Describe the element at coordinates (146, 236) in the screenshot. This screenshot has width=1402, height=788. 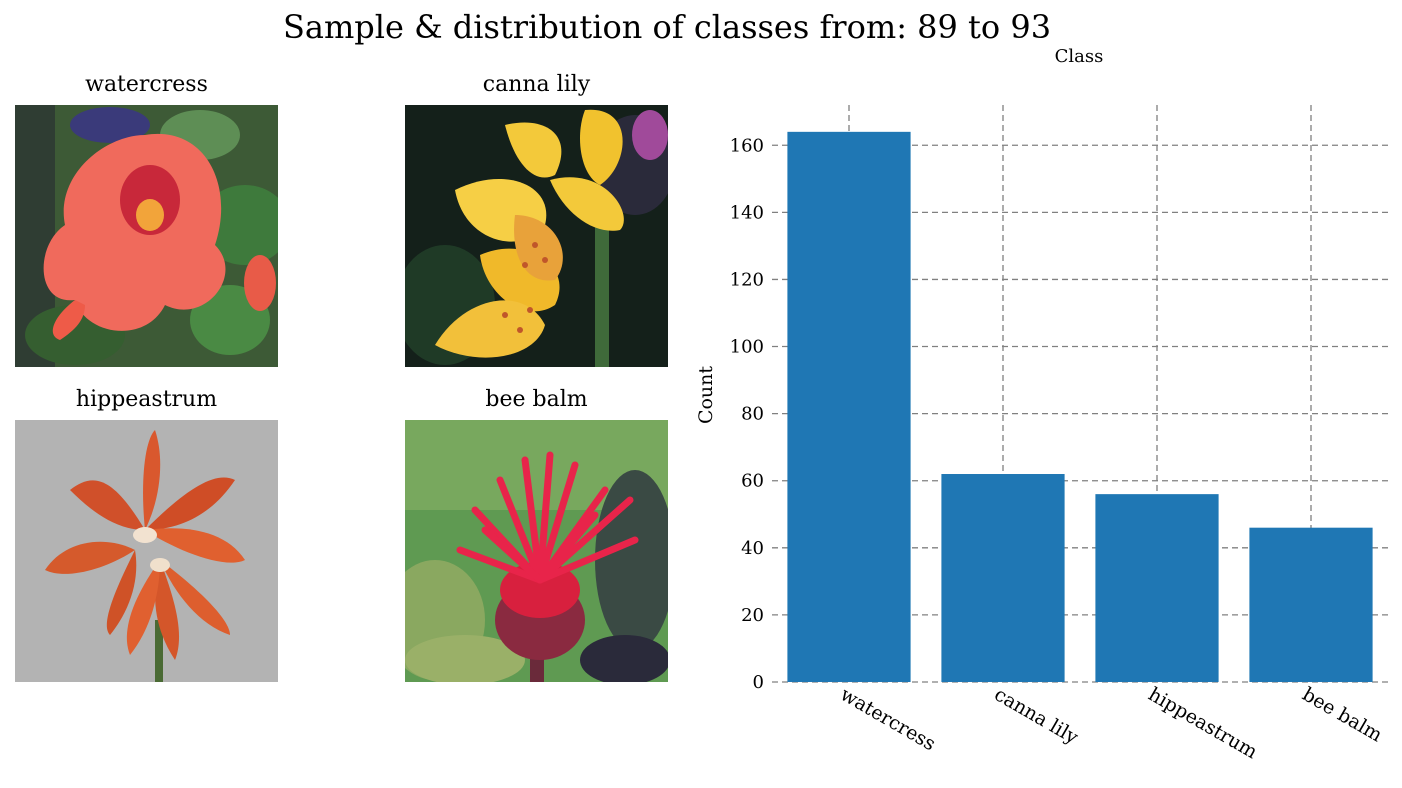
I see `nasturtium-flower-photo` at that location.